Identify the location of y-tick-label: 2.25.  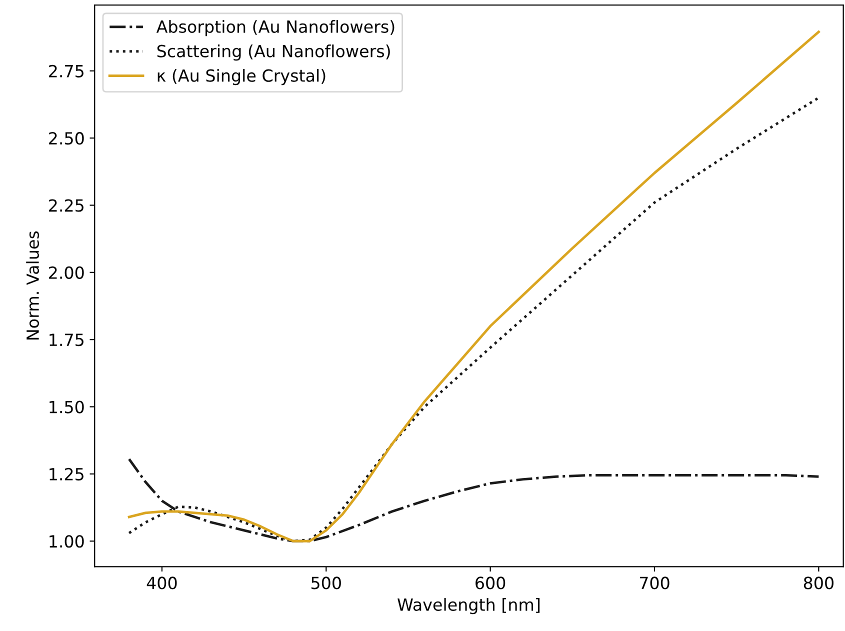
(66, 205).